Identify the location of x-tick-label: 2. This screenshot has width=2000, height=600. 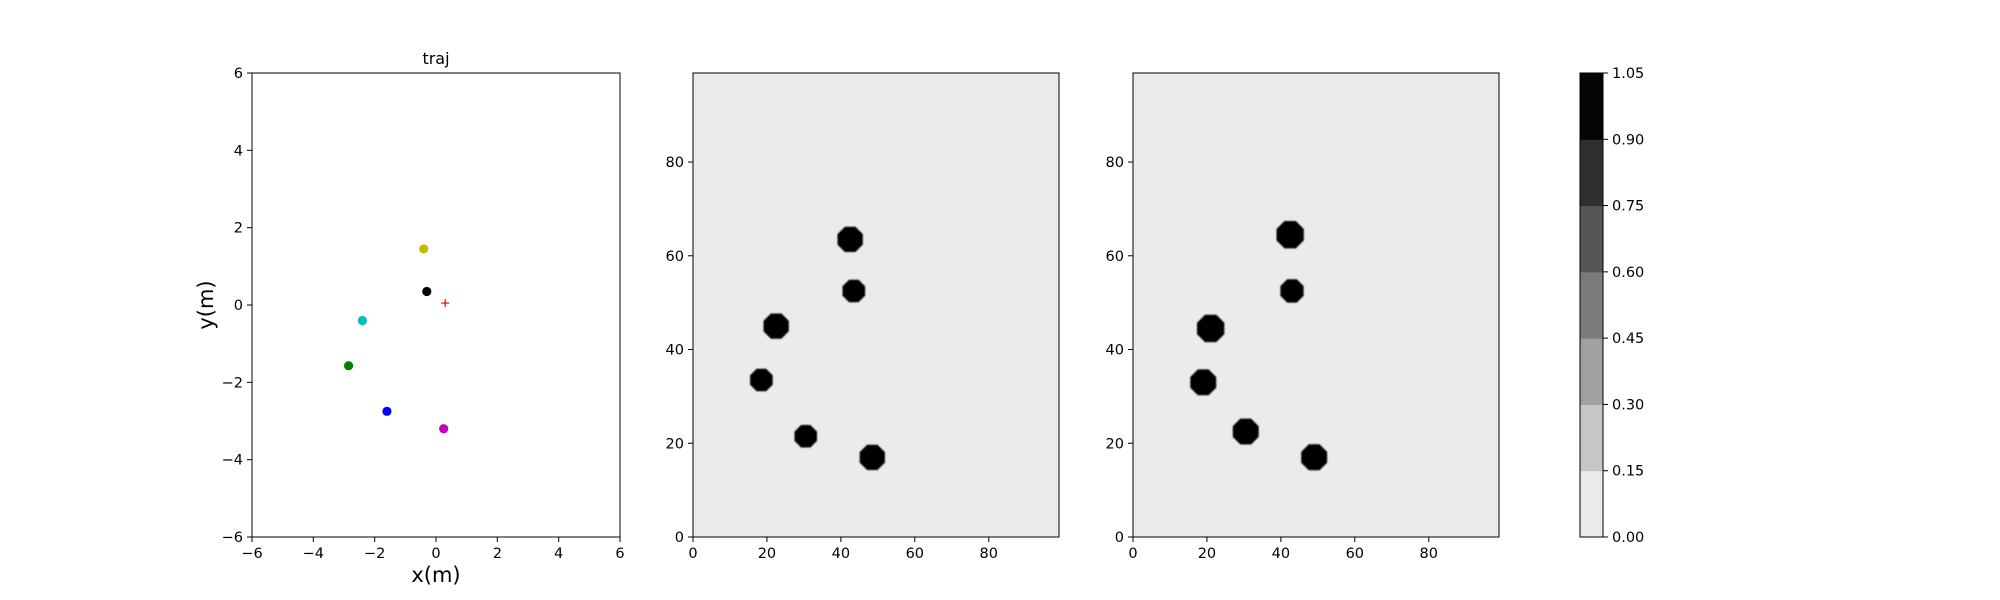
(497, 554).